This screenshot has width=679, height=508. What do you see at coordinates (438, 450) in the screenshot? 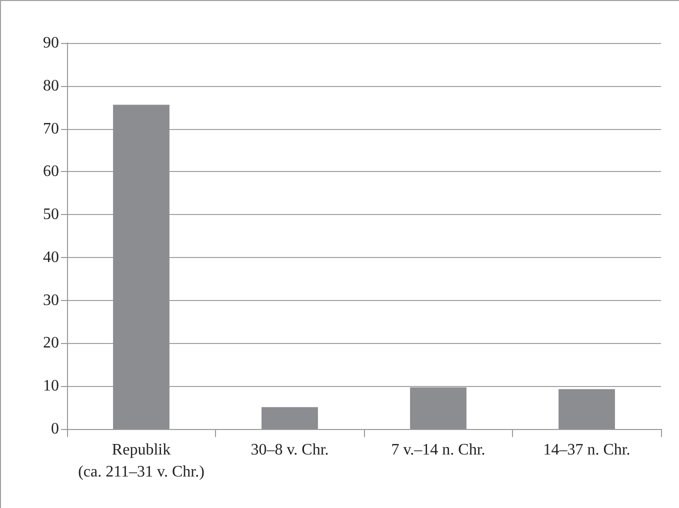
I see `x-tick-label: 7 v.–14 n. Chr.` at bounding box center [438, 450].